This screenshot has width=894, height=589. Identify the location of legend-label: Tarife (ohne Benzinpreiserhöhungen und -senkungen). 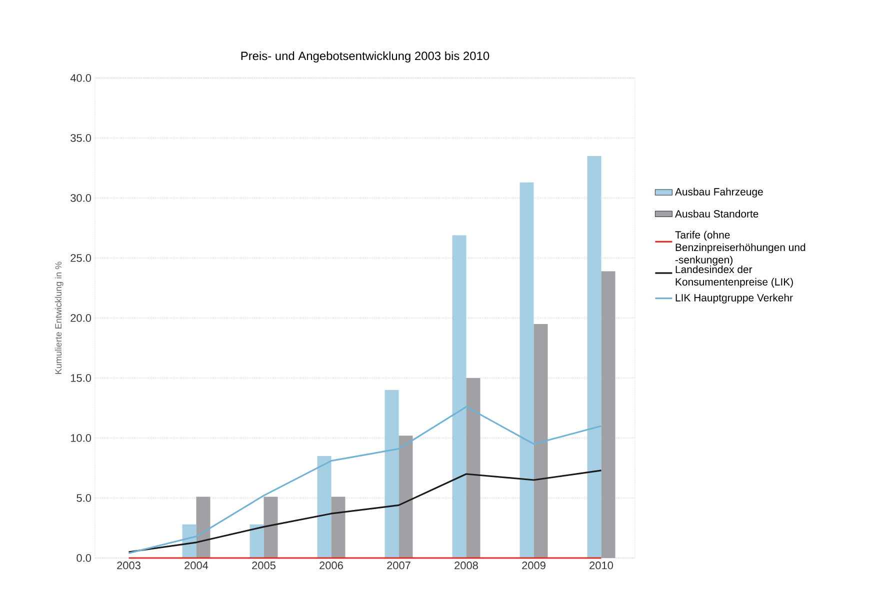
(740, 248).